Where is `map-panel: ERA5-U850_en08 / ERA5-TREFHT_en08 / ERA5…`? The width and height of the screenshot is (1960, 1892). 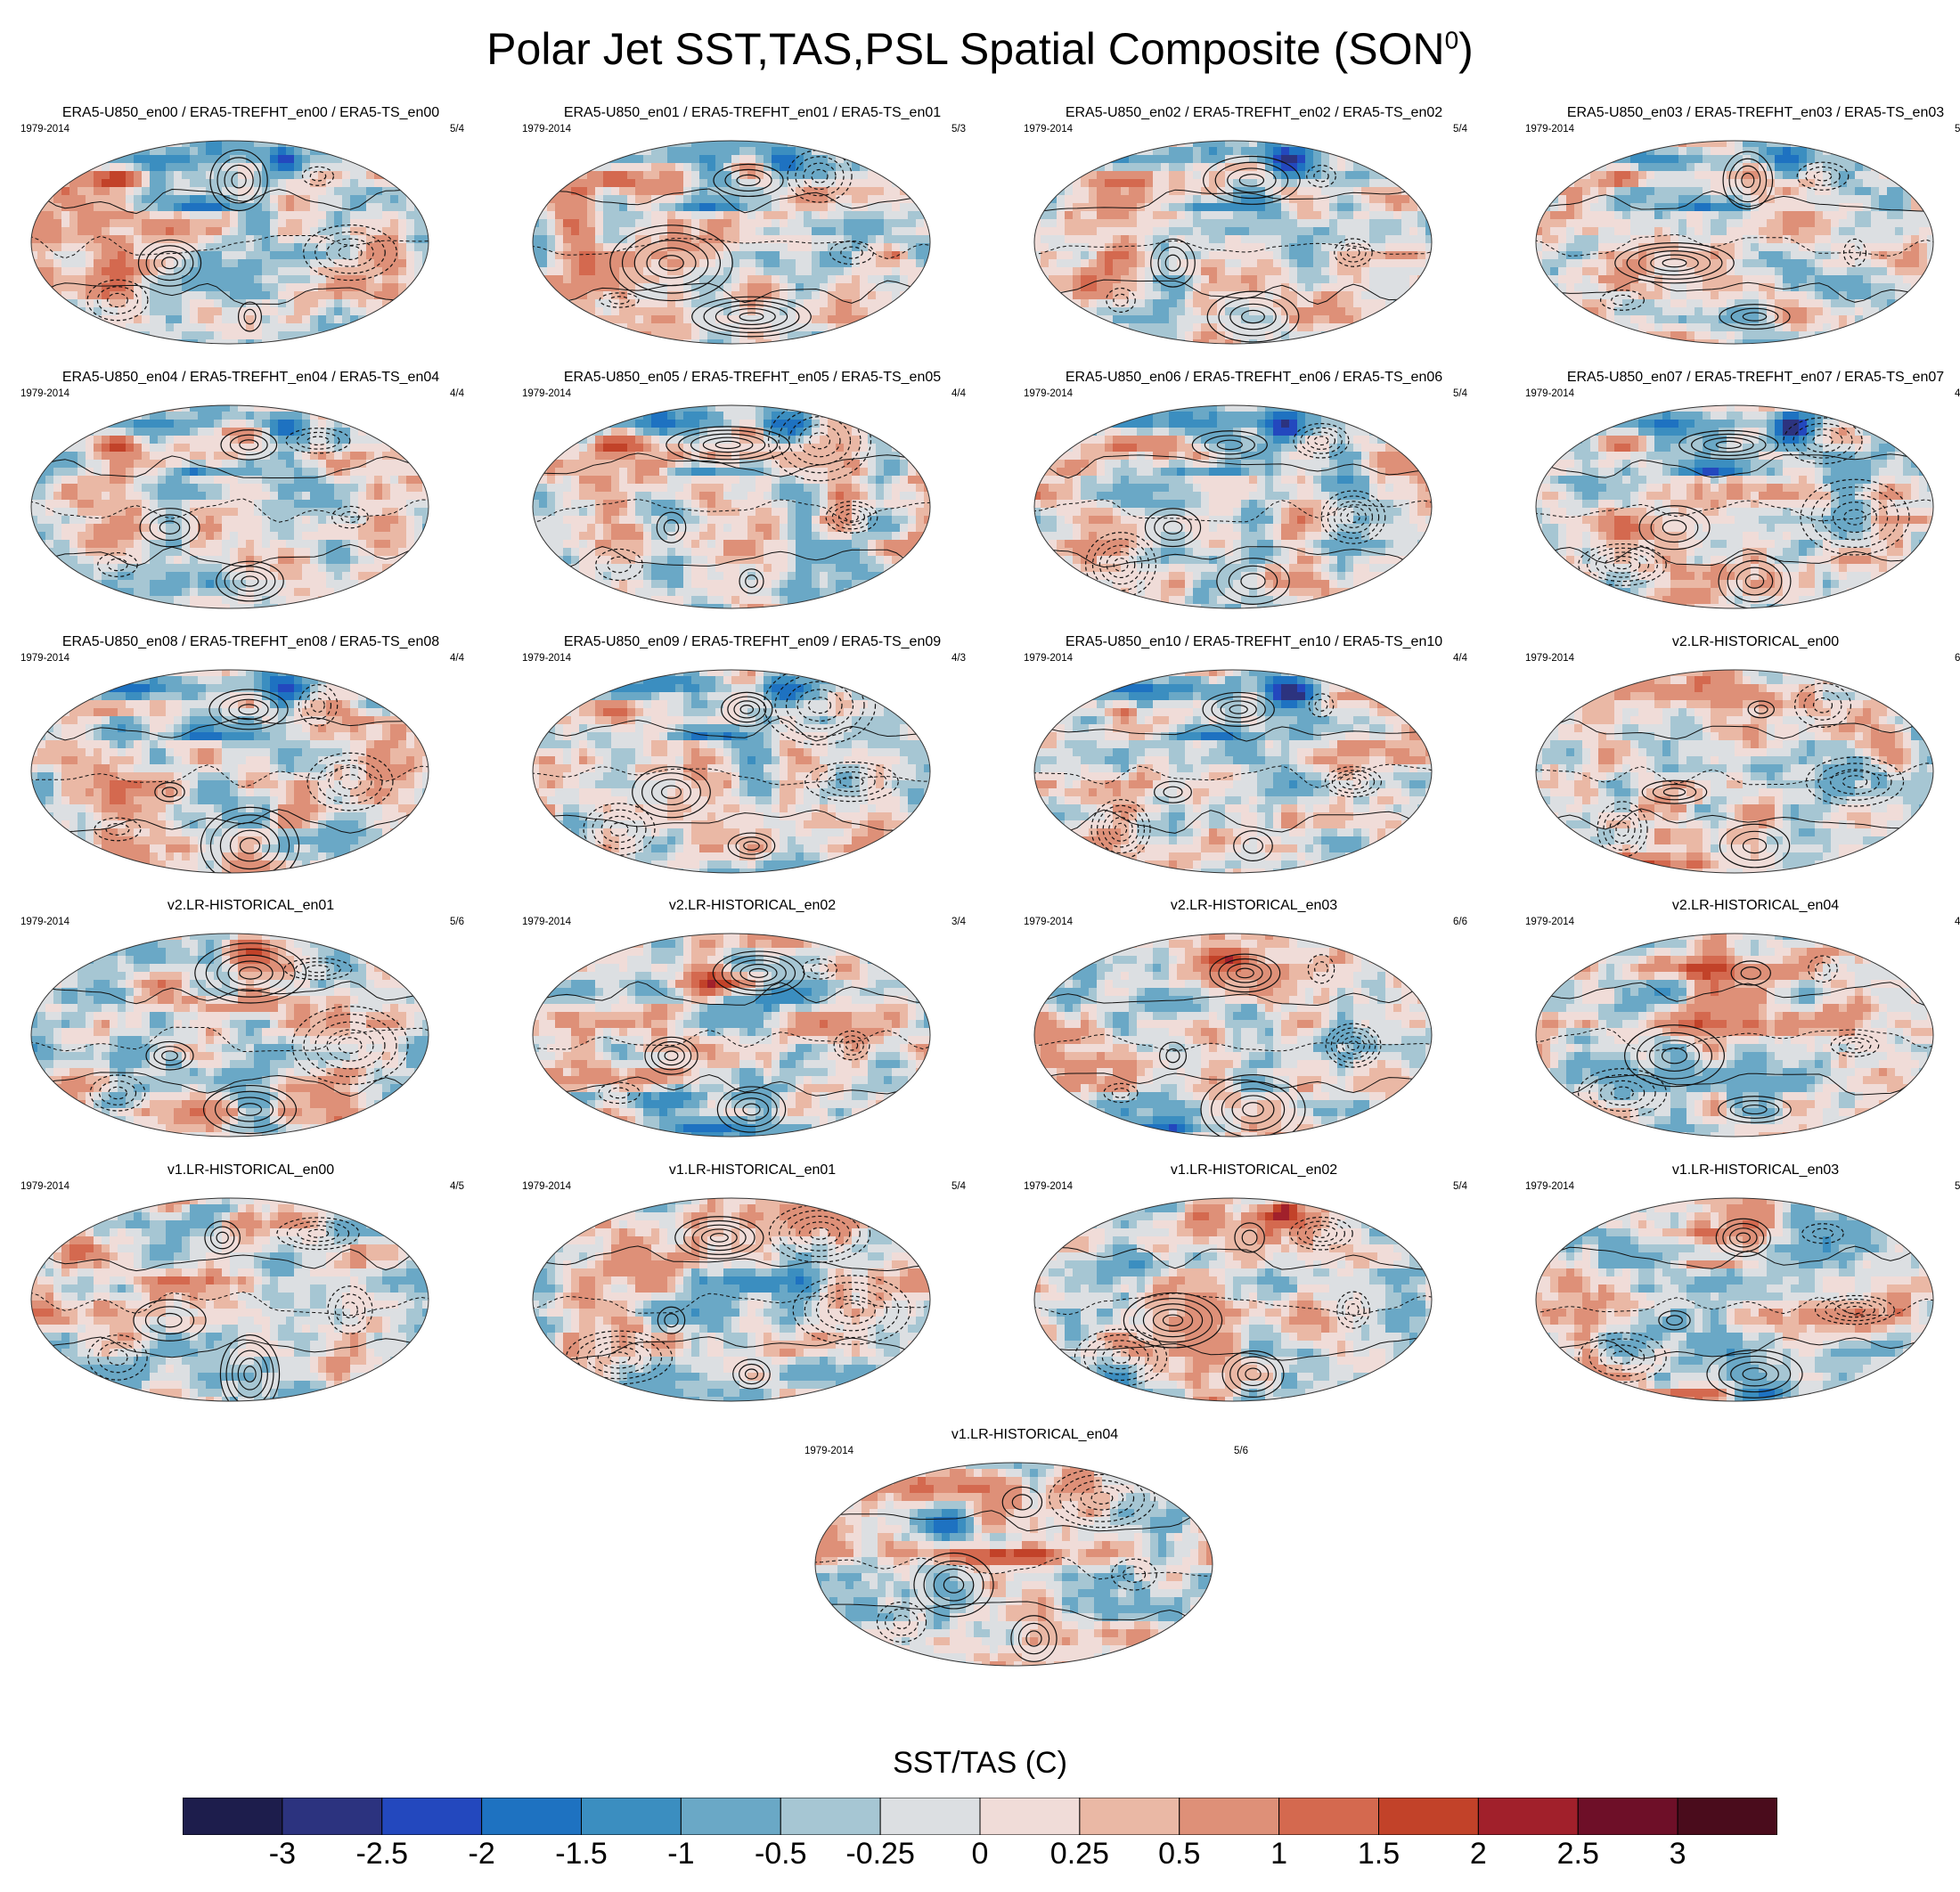
map-panel: ERA5-U850_en08 / ERA5-TREFHT_en08 / ERA5… is located at coordinates (251, 763).